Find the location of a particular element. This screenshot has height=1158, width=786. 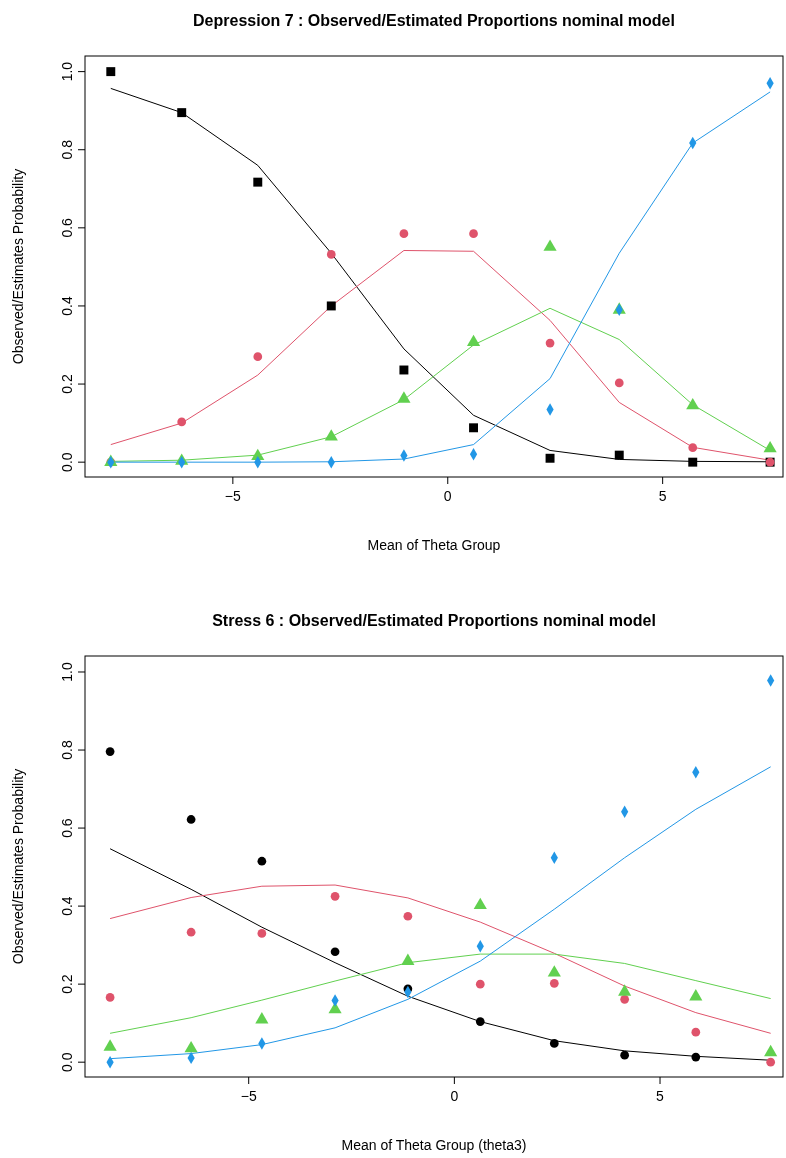

x-axis-title: Mean of Theta Group is located at coordinates (434, 545).